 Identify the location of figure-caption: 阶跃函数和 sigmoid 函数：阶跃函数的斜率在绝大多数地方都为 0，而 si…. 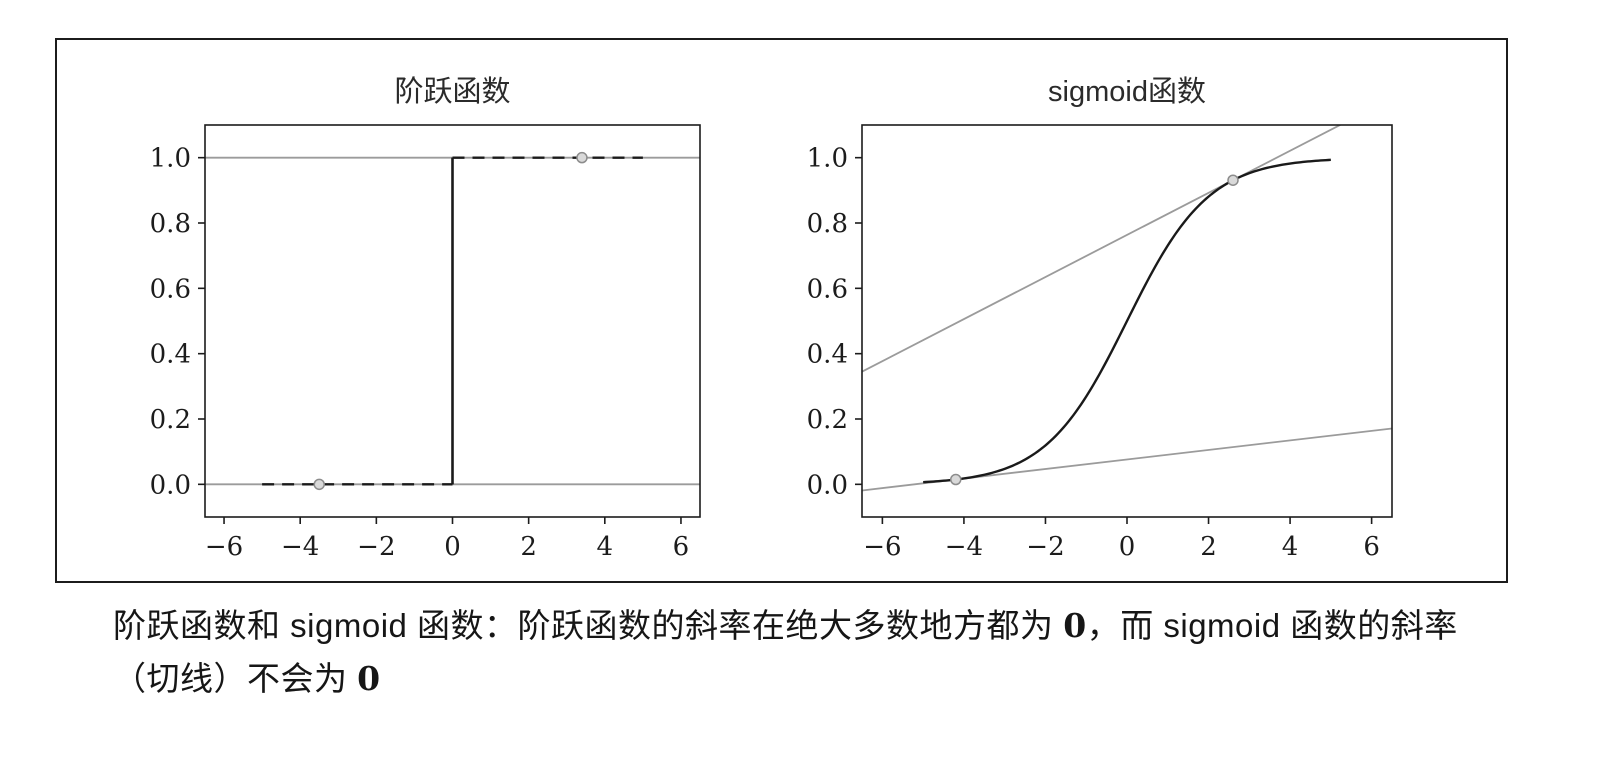
(814, 653).